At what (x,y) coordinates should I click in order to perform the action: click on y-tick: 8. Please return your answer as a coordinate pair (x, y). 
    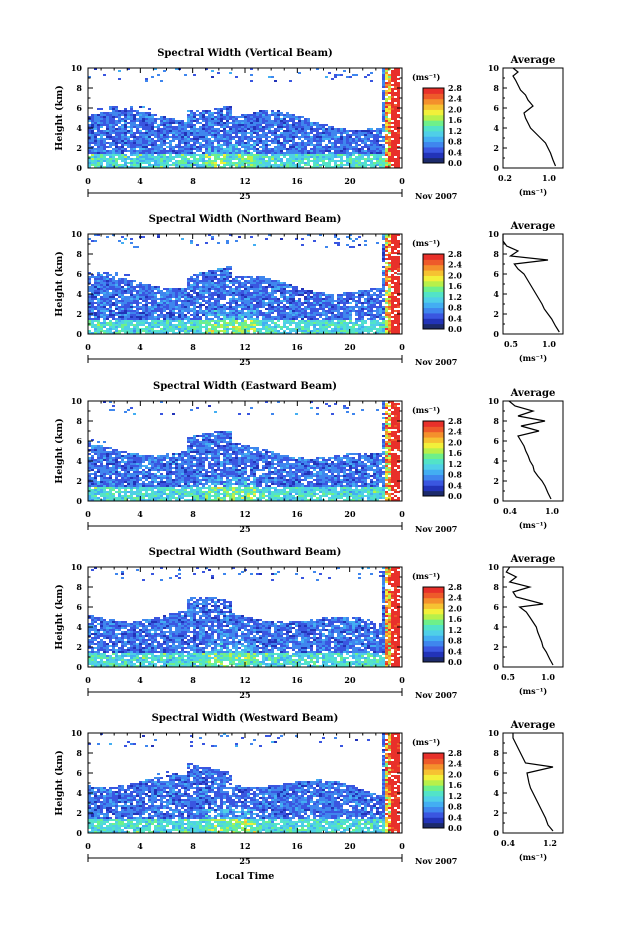
    Looking at the image, I should click on (79, 88).